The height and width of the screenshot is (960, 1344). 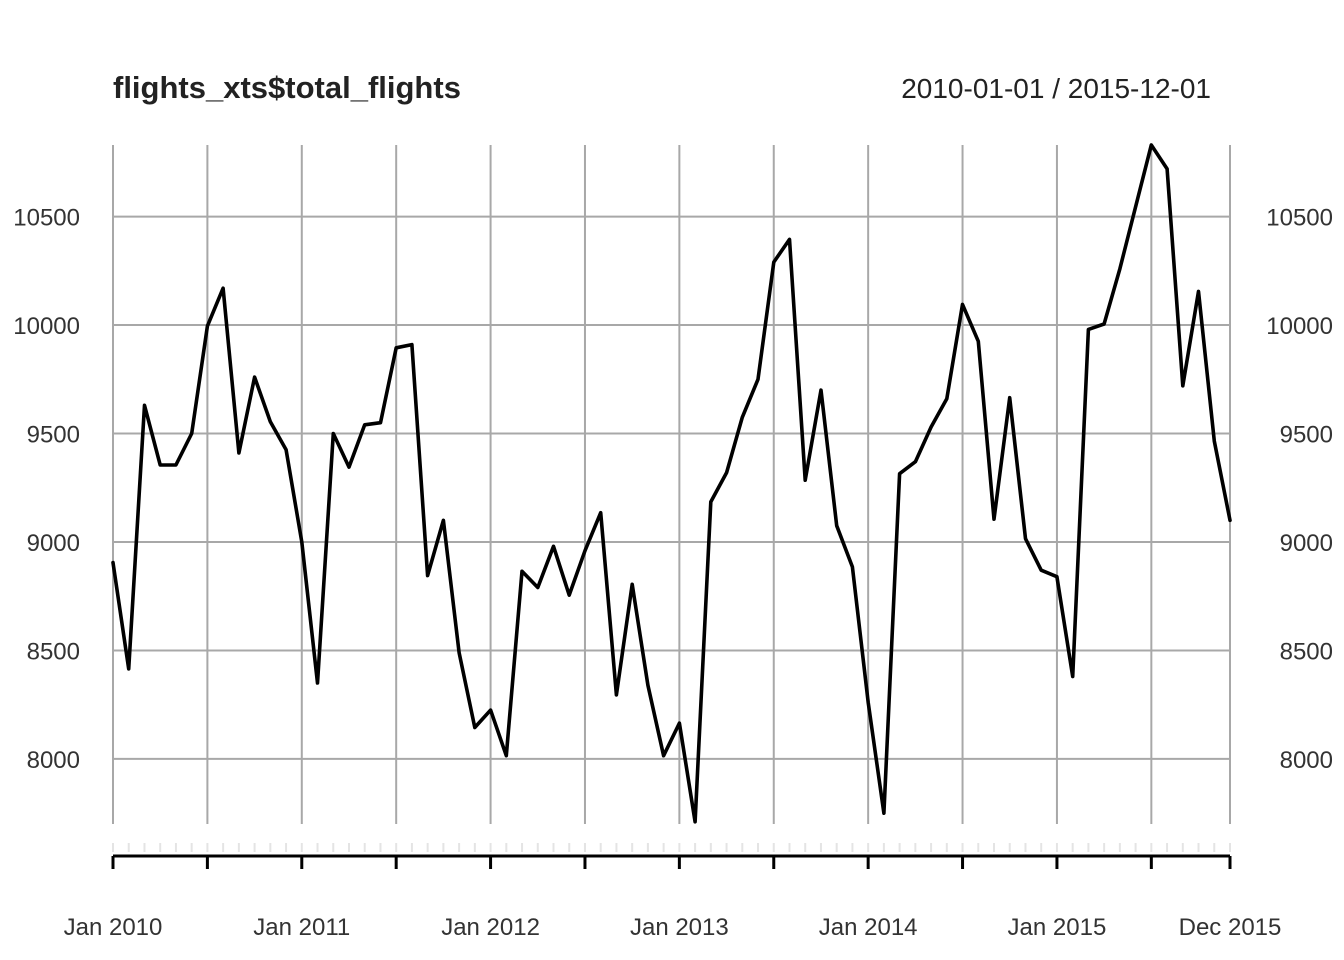 What do you see at coordinates (1306, 543) in the screenshot?
I see `y-tick-label-right: 9000` at bounding box center [1306, 543].